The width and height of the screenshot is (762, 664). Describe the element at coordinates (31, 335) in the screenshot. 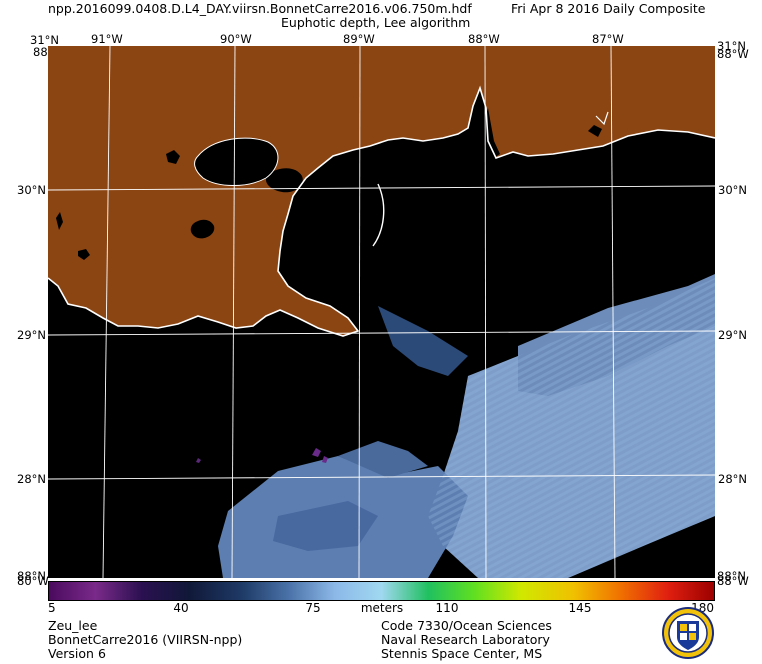

I see `lat-label-left-29: 29°N` at that location.